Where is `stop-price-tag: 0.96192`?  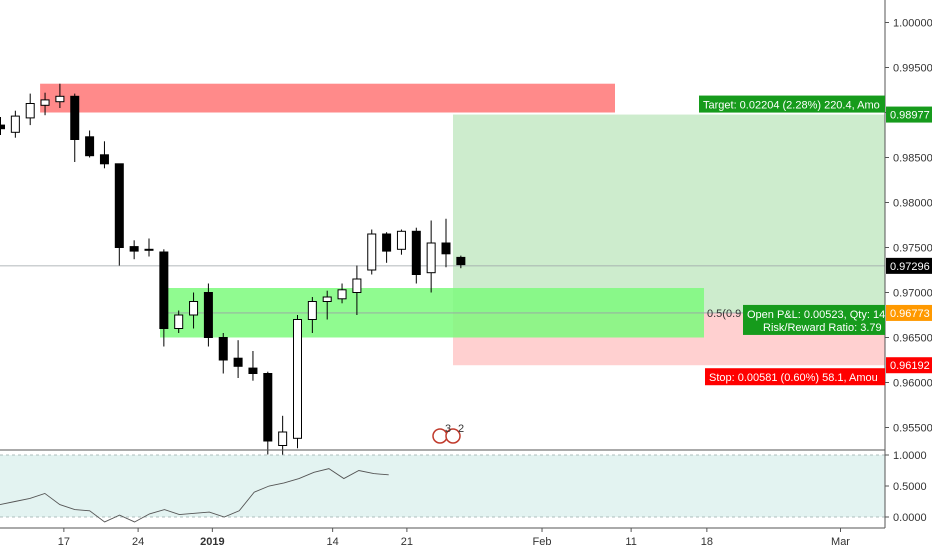
stop-price-tag: 0.96192 is located at coordinates (909, 365).